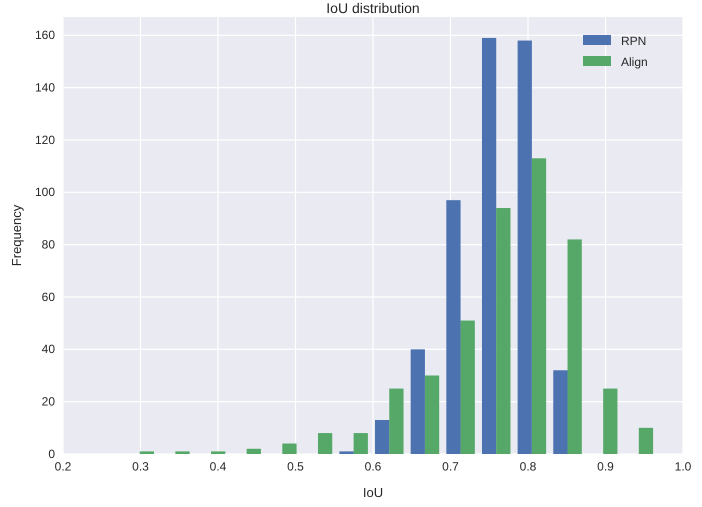  What do you see at coordinates (49, 401) in the screenshot?
I see `y-tick-label: 20` at bounding box center [49, 401].